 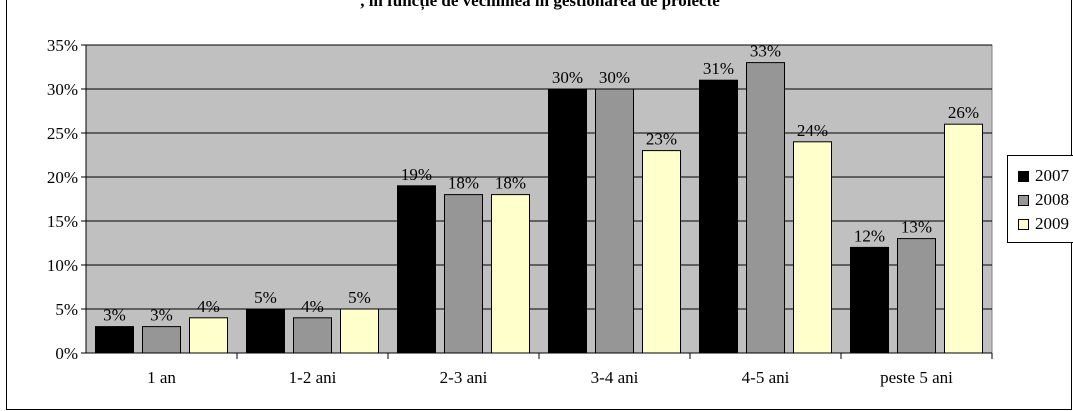 I want to click on y-tick-label: 35%, so click(x=62, y=45).